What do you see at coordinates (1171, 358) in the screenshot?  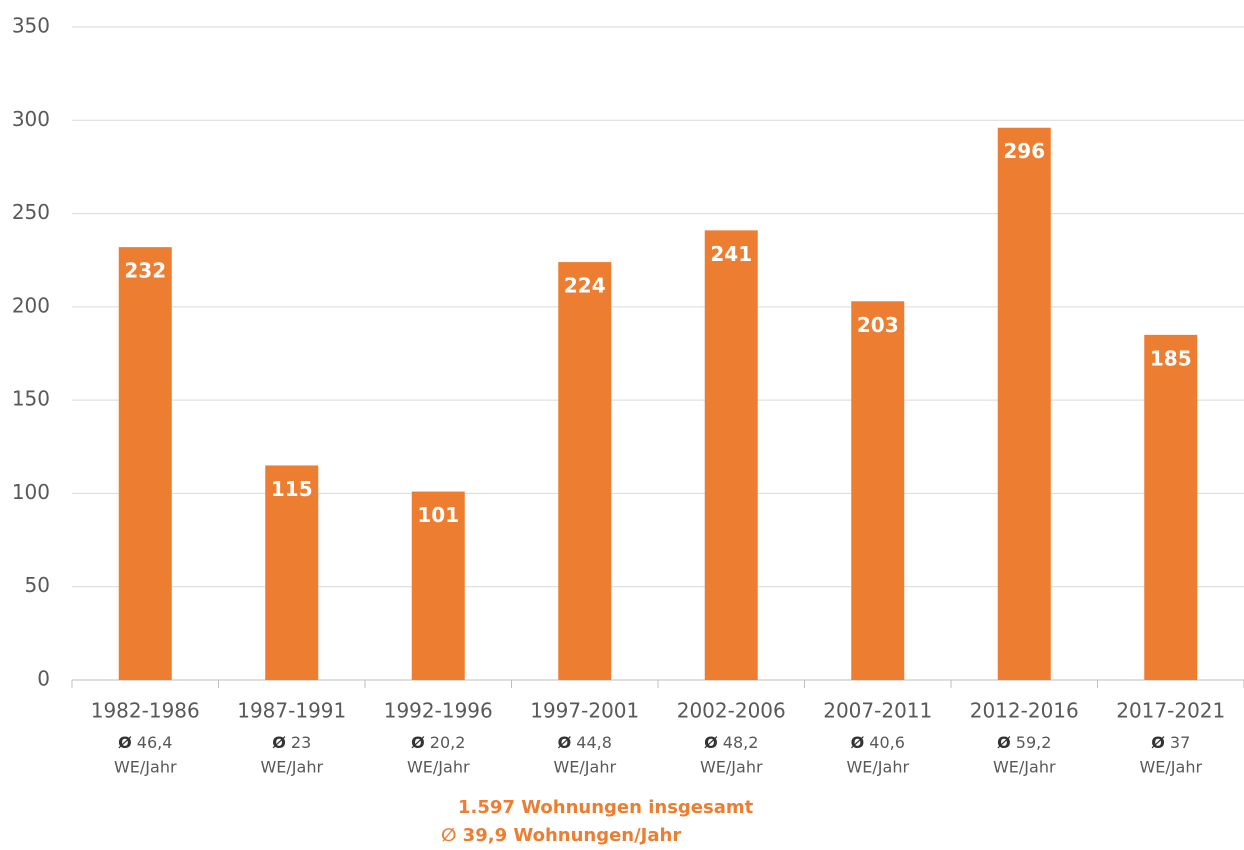 I see `data-label: 185` at bounding box center [1171, 358].